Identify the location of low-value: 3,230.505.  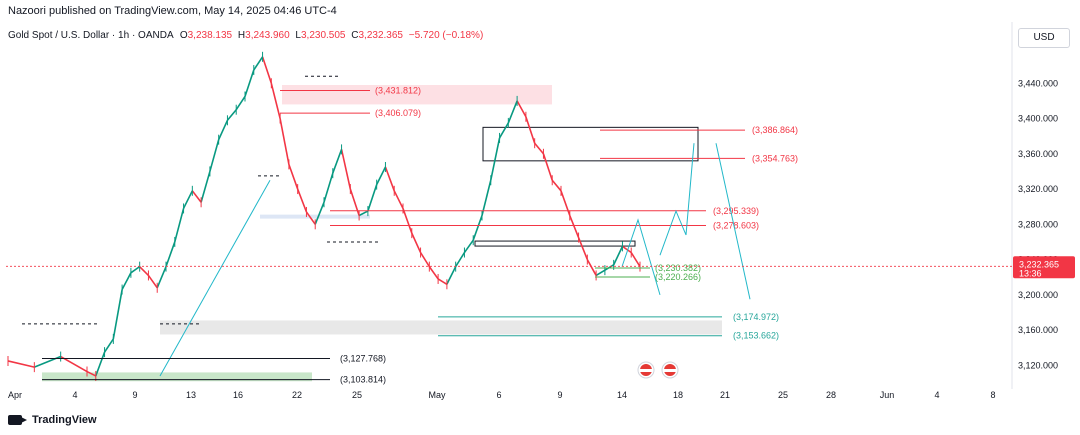
(323, 35).